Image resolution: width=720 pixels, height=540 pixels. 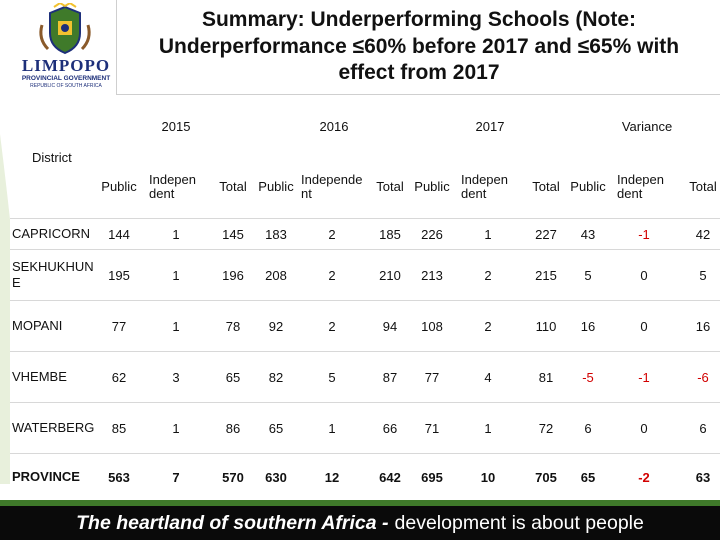 I want to click on value-cell: 213, so click(x=432, y=275).